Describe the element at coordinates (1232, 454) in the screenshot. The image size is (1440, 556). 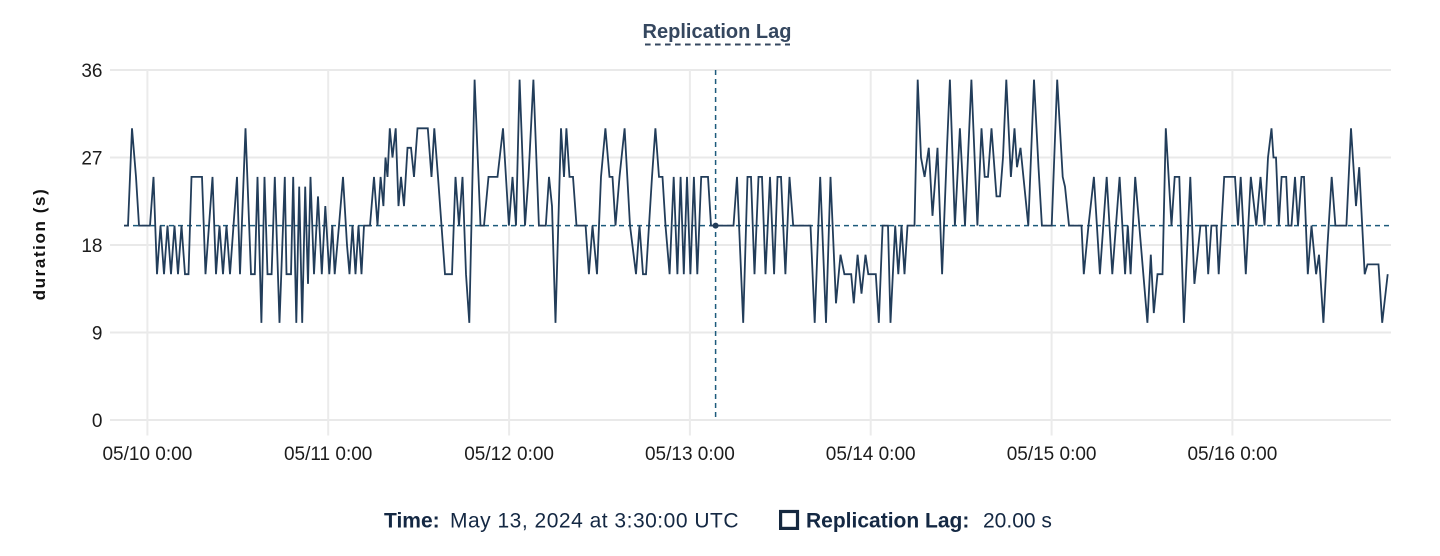
I see `svg-text: 05/16 0:00` at that location.